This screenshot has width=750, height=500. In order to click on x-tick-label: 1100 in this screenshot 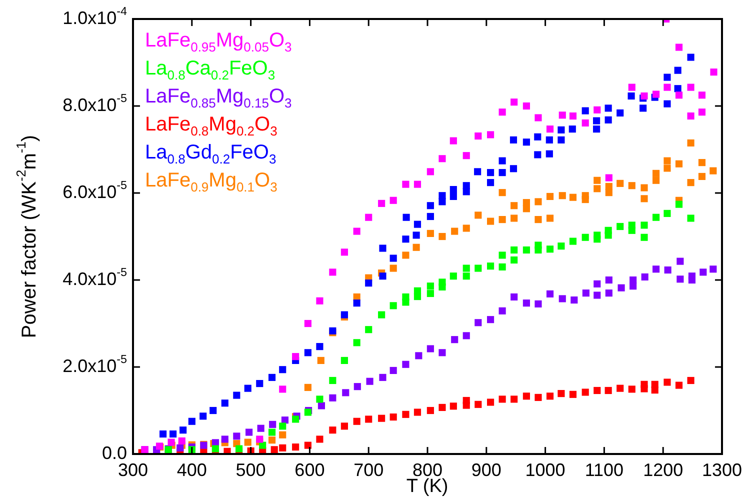, I will do `click(604, 470)`.